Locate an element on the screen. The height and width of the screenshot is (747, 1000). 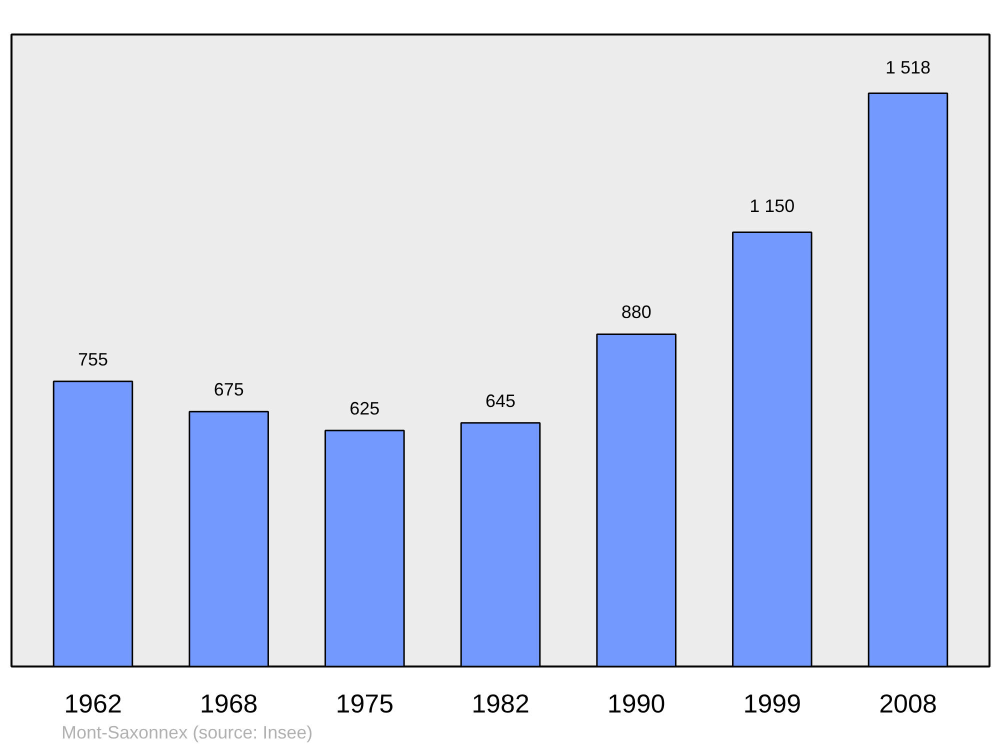
x-tick-label: 1982 is located at coordinates (501, 703).